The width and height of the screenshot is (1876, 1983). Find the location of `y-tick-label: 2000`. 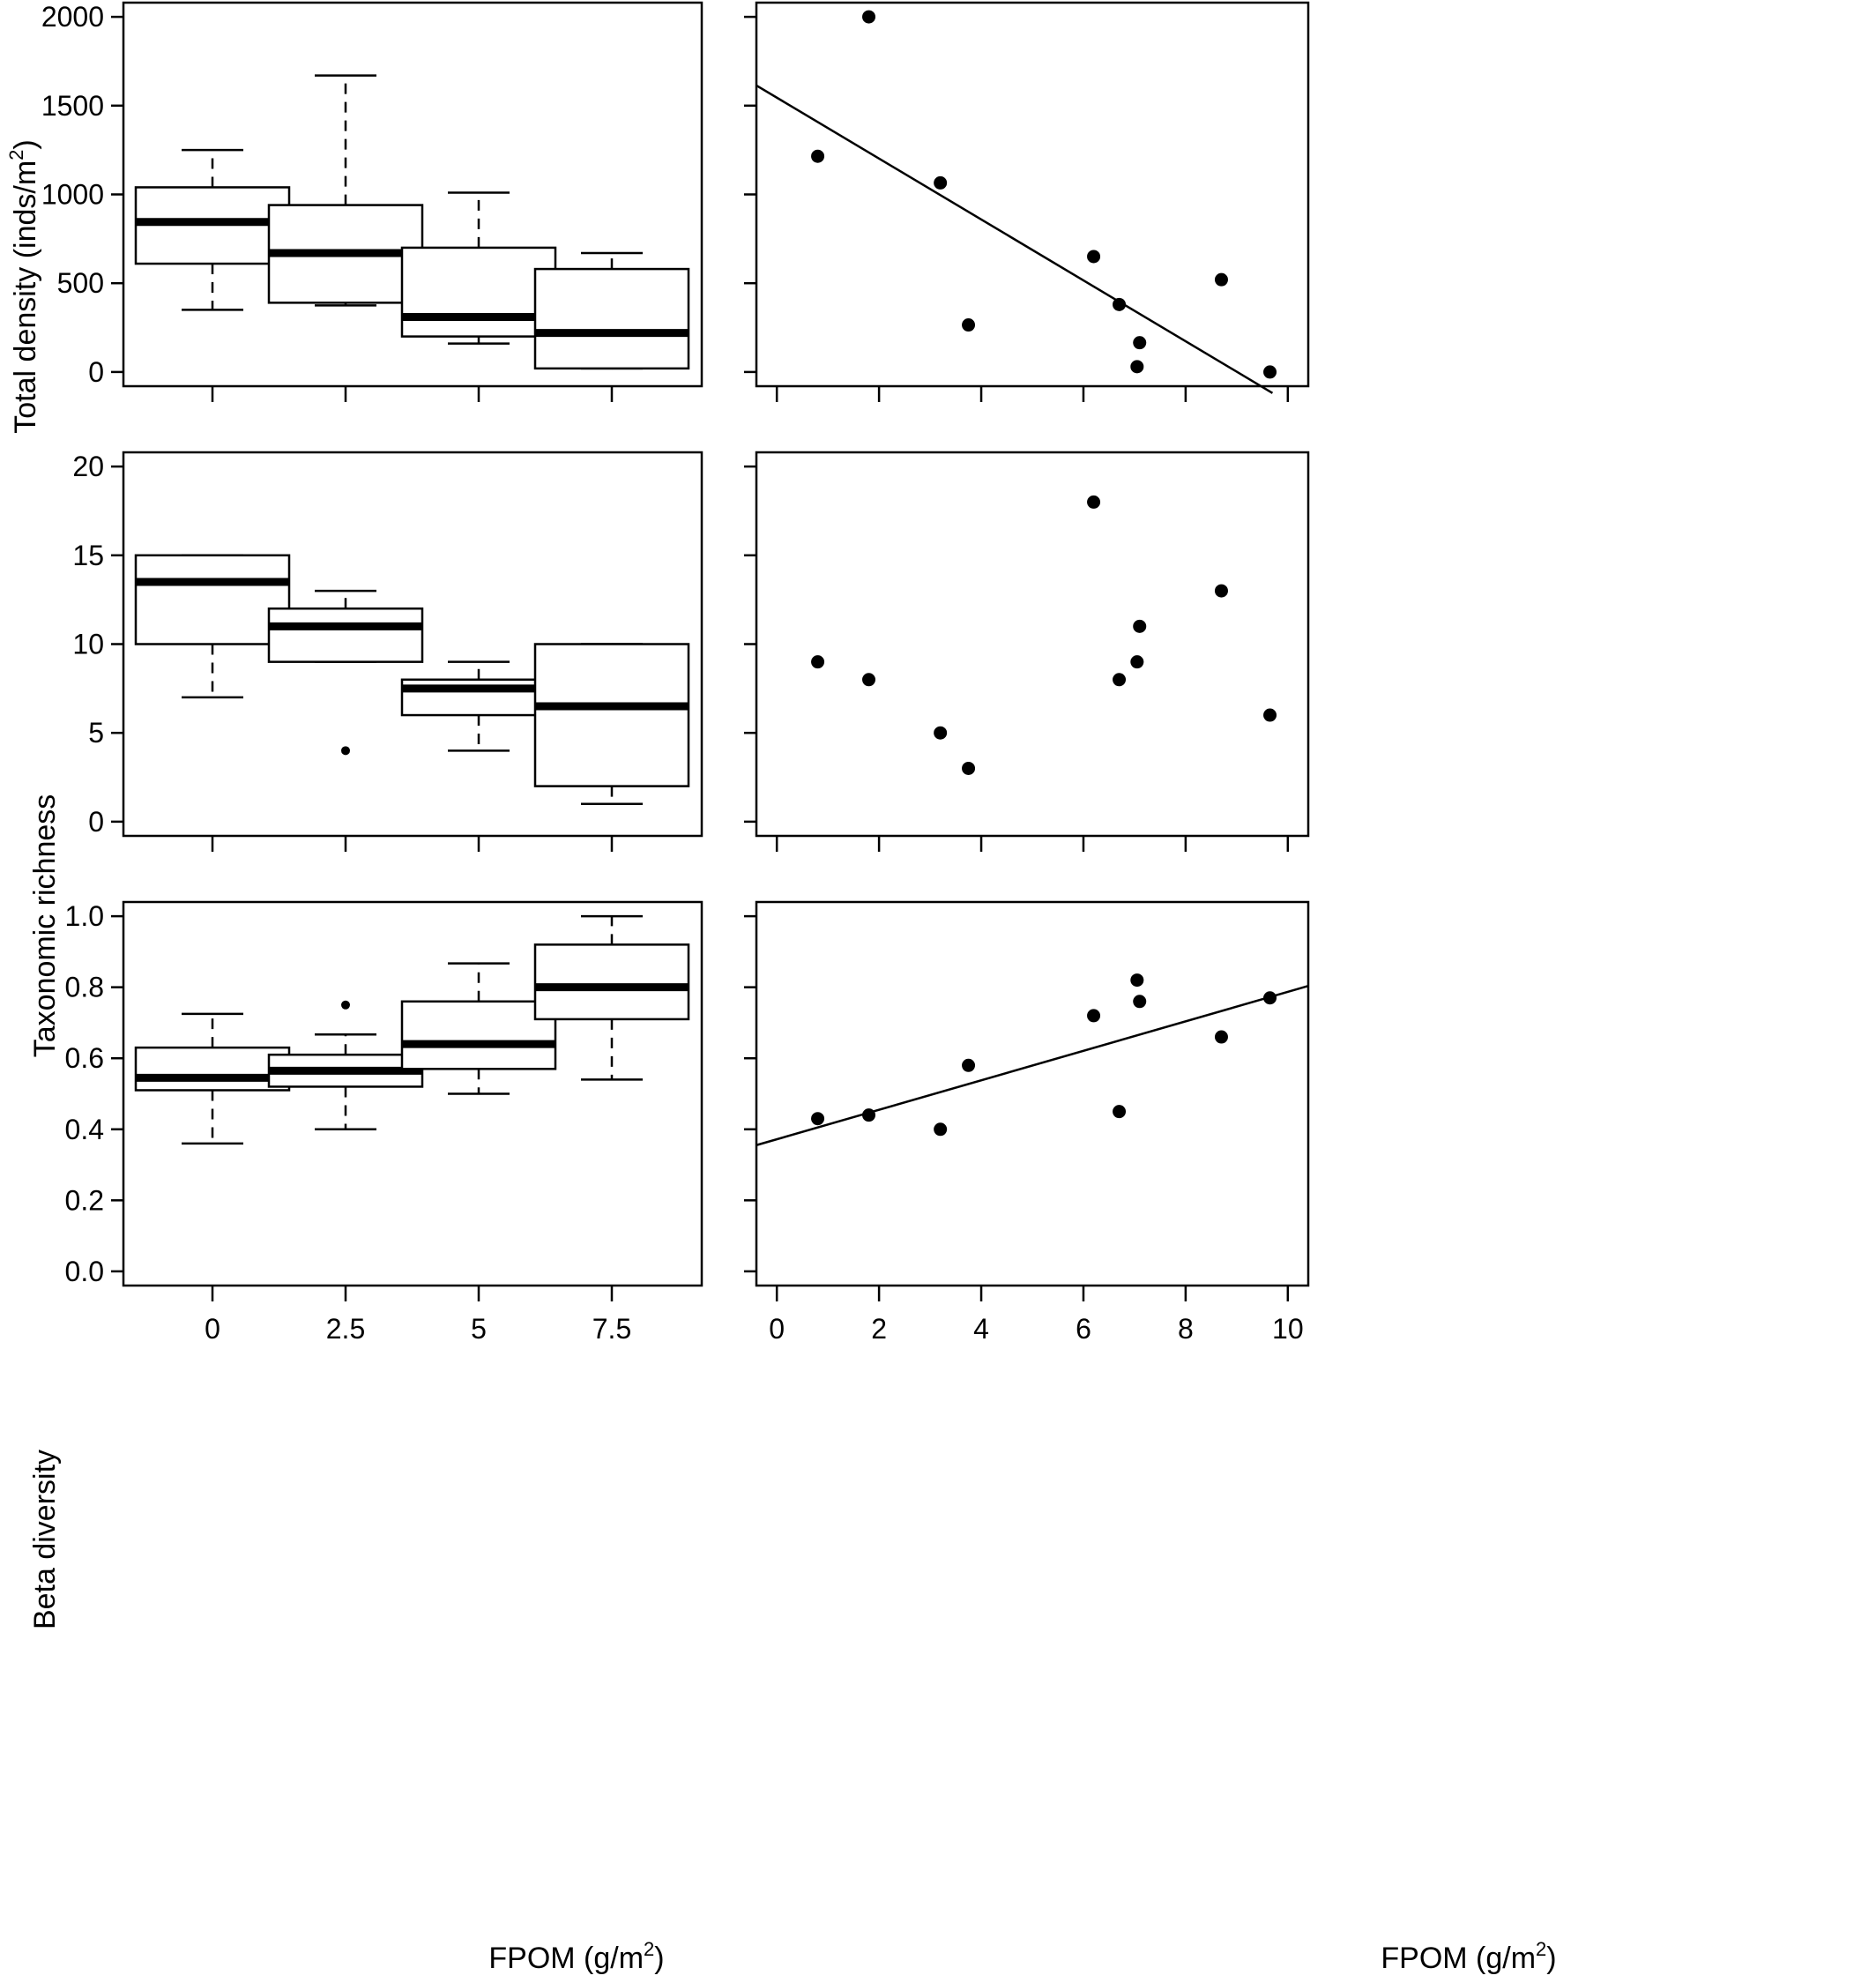

y-tick-label: 2000 is located at coordinates (72, 17).